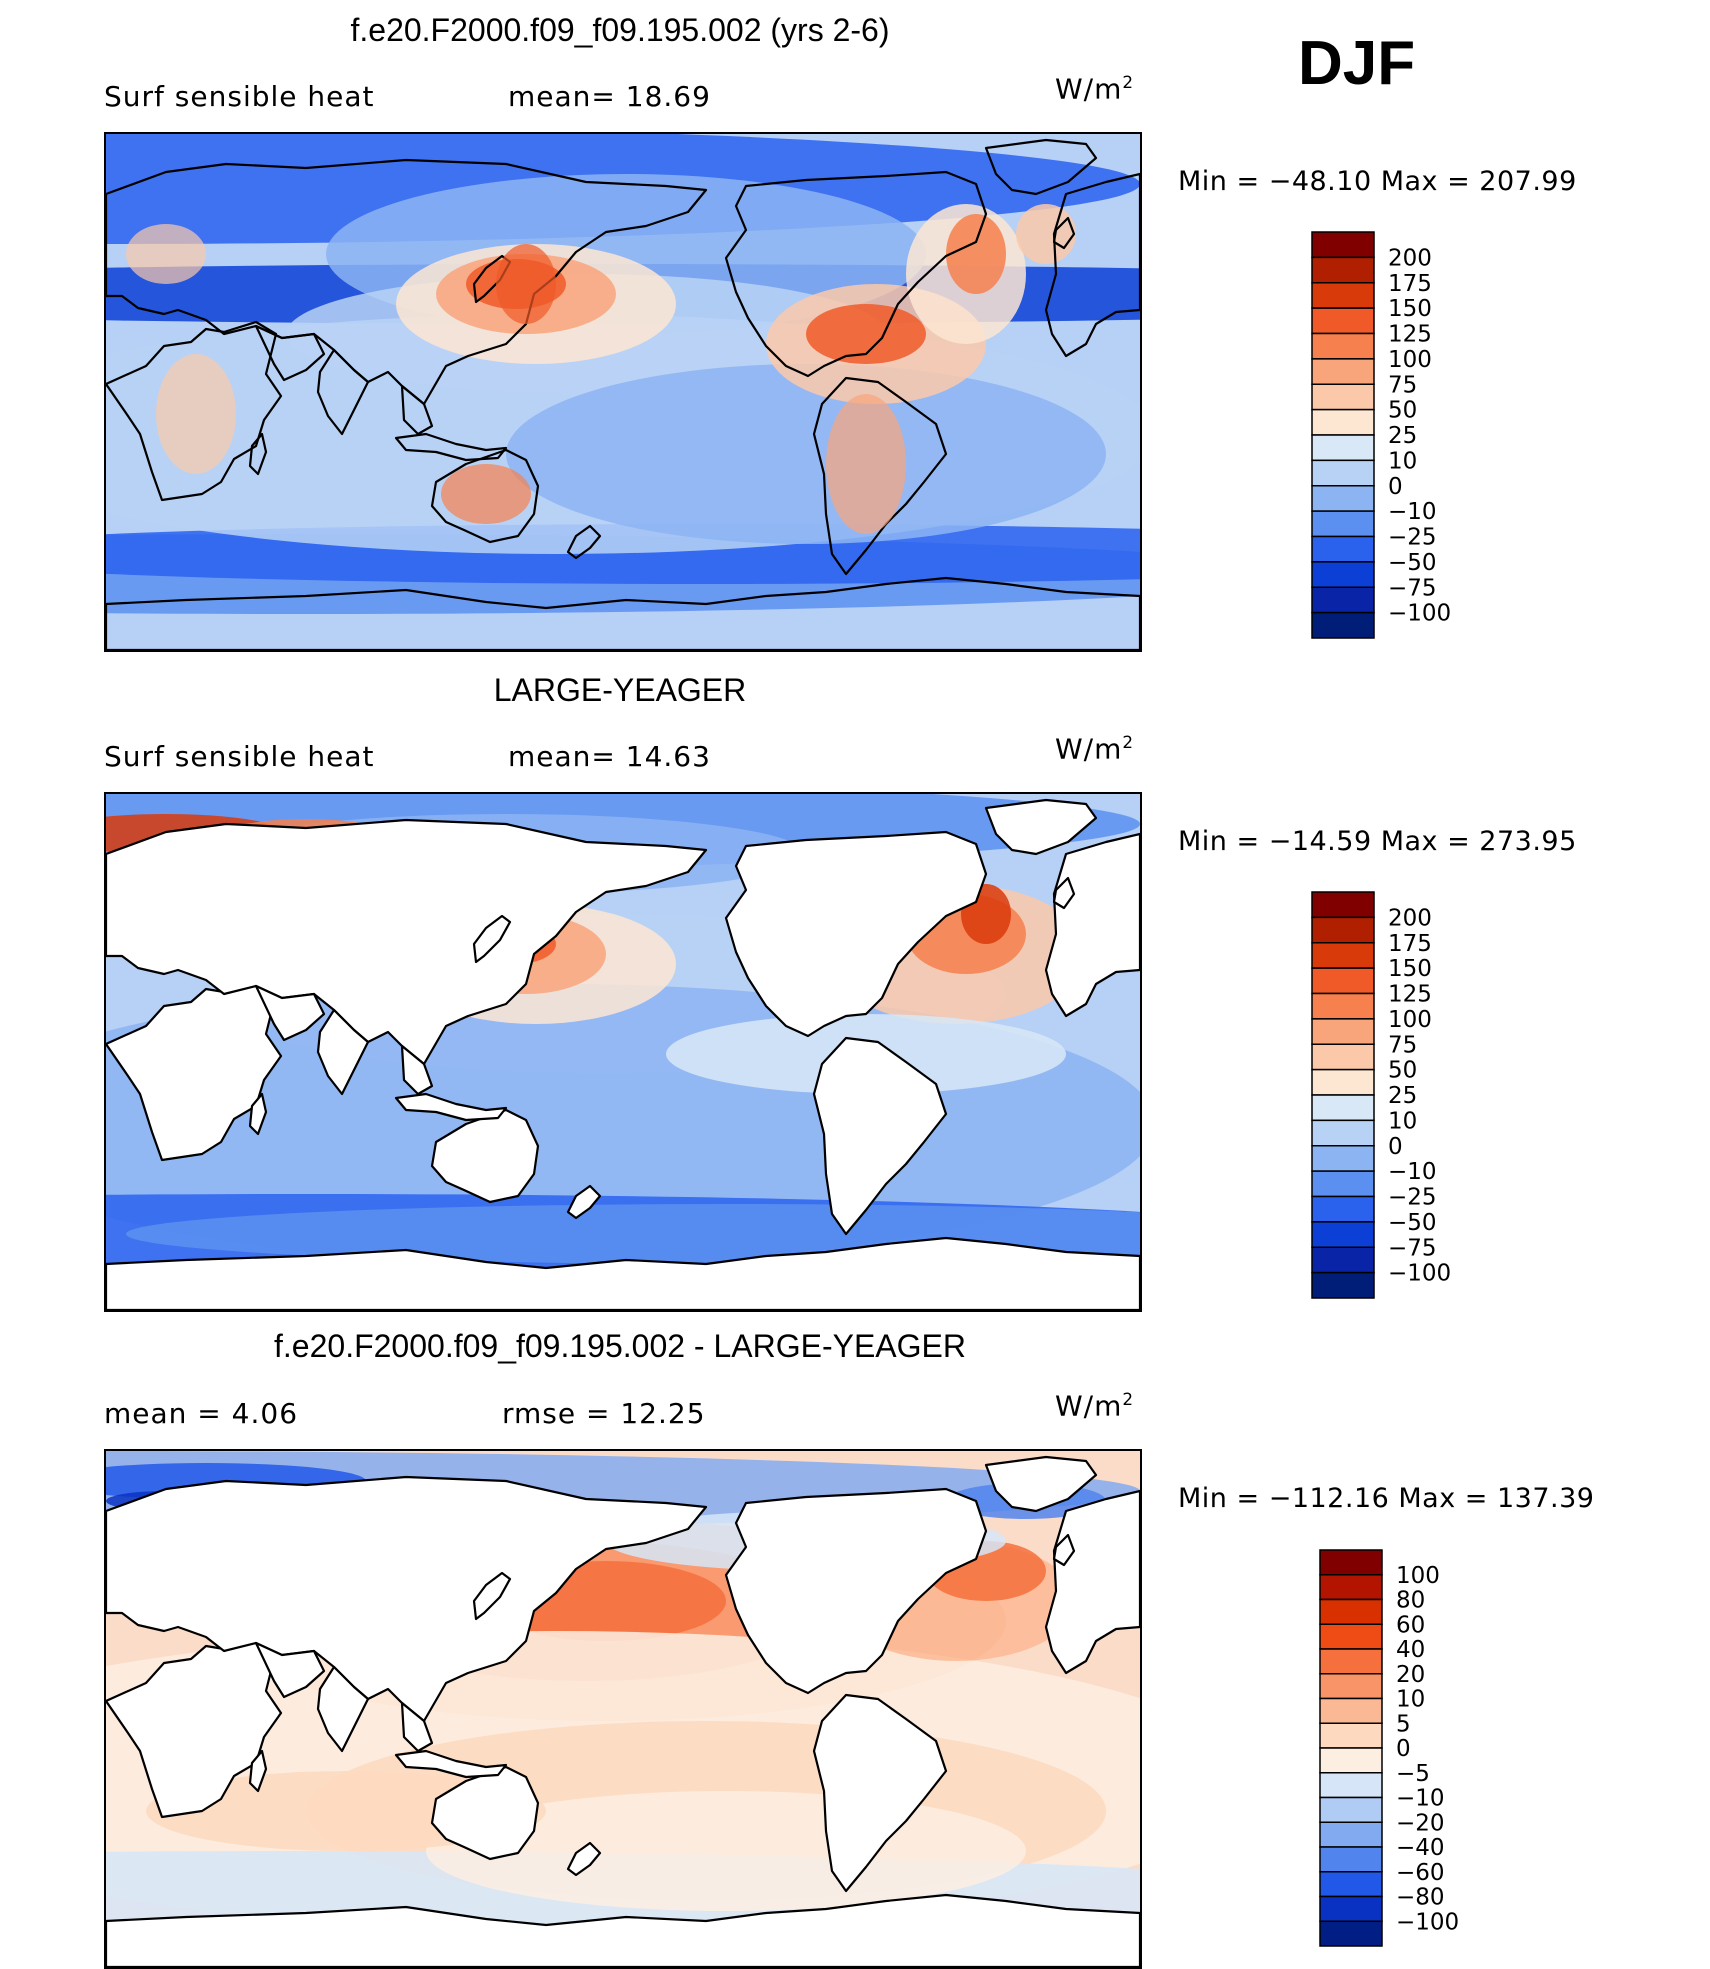  What do you see at coordinates (1412, 1248) in the screenshot?
I see `colorbar-tick-label: −75` at bounding box center [1412, 1248].